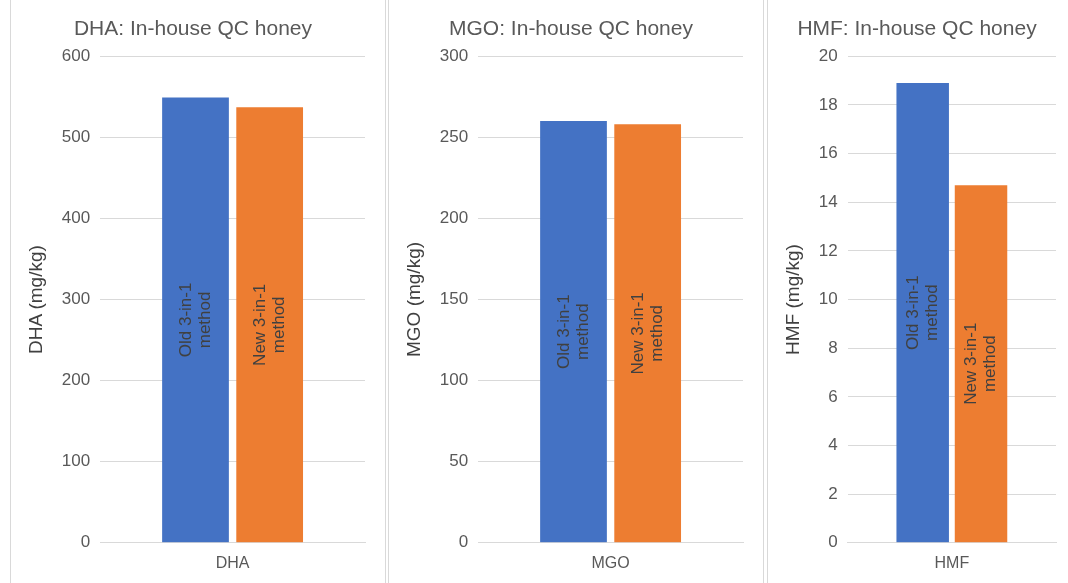  Describe the element at coordinates (35, 299) in the screenshot. I see `y-axis-title: DHA (mg/kg)` at that location.